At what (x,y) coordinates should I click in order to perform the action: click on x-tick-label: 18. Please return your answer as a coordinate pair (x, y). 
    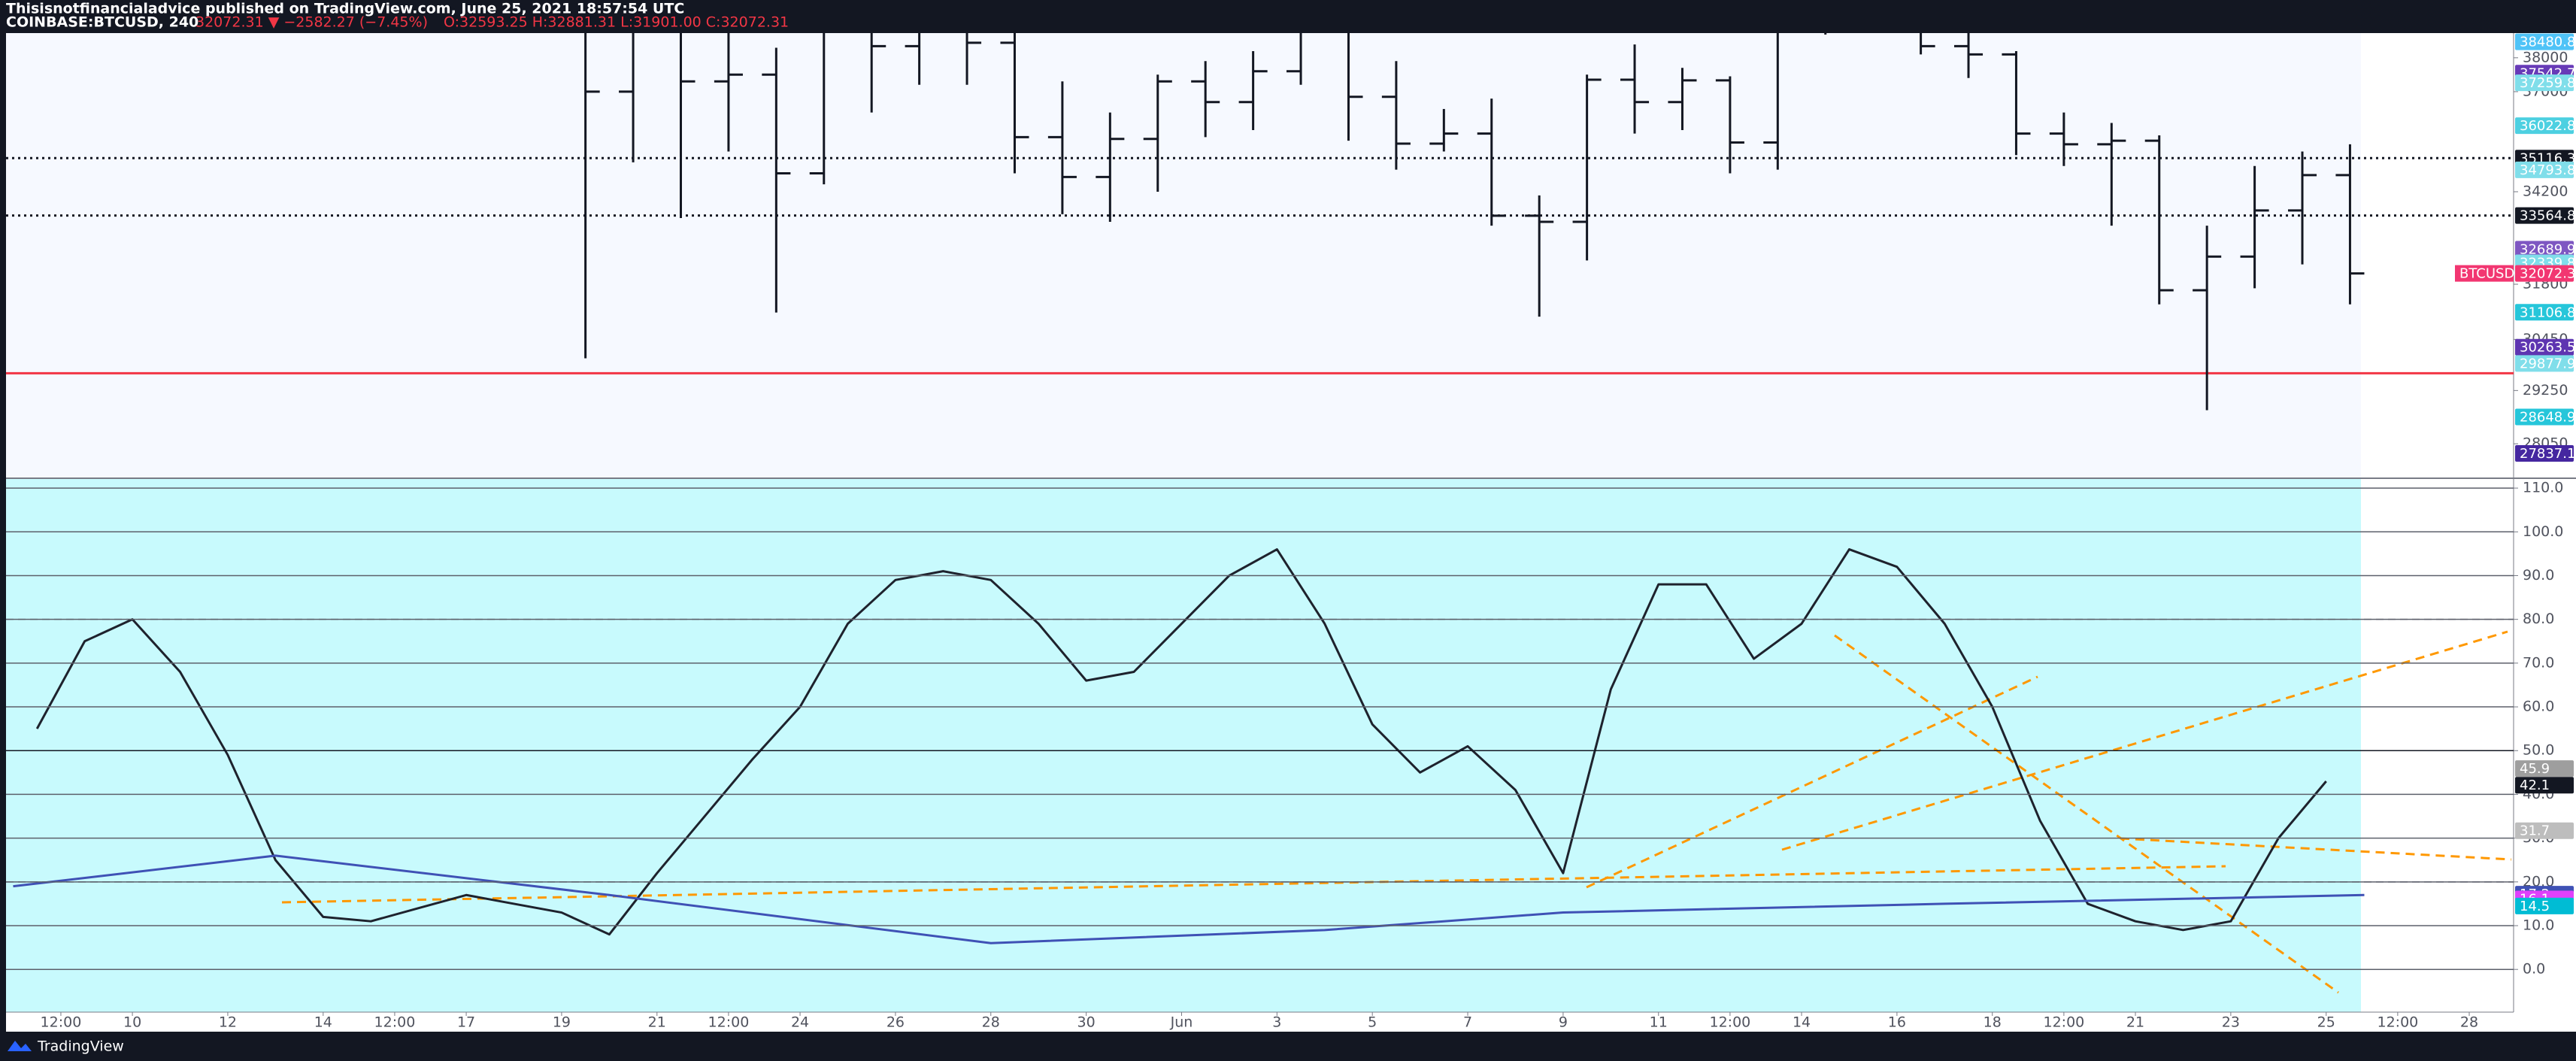
    Looking at the image, I should click on (1993, 1022).